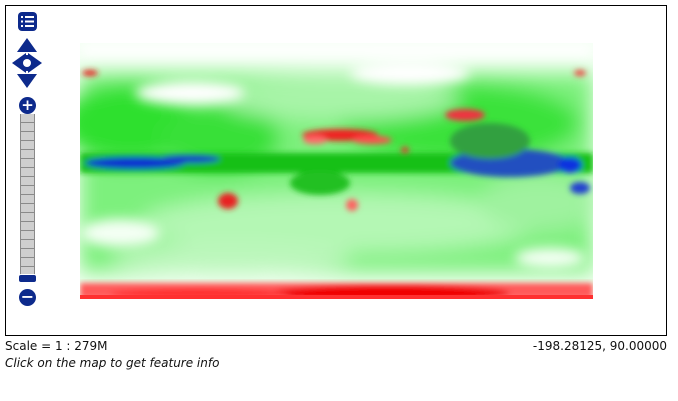 The image size is (678, 401). What do you see at coordinates (27, 105) in the screenshot?
I see `zoom-in-button: +` at bounding box center [27, 105].